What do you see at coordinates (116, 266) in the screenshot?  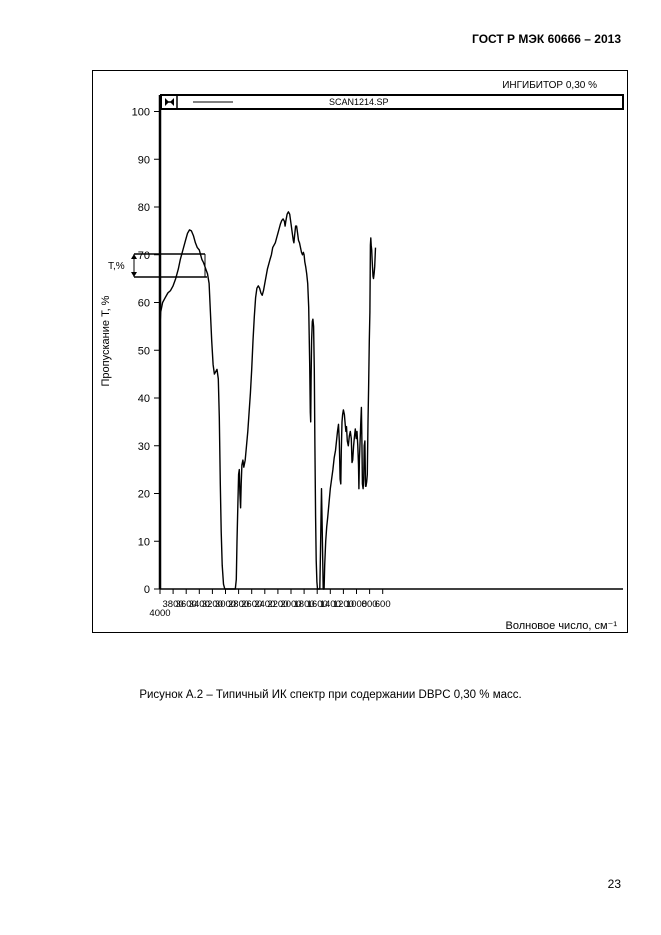 I see `transmittance-marker-label: T,%` at bounding box center [116, 266].